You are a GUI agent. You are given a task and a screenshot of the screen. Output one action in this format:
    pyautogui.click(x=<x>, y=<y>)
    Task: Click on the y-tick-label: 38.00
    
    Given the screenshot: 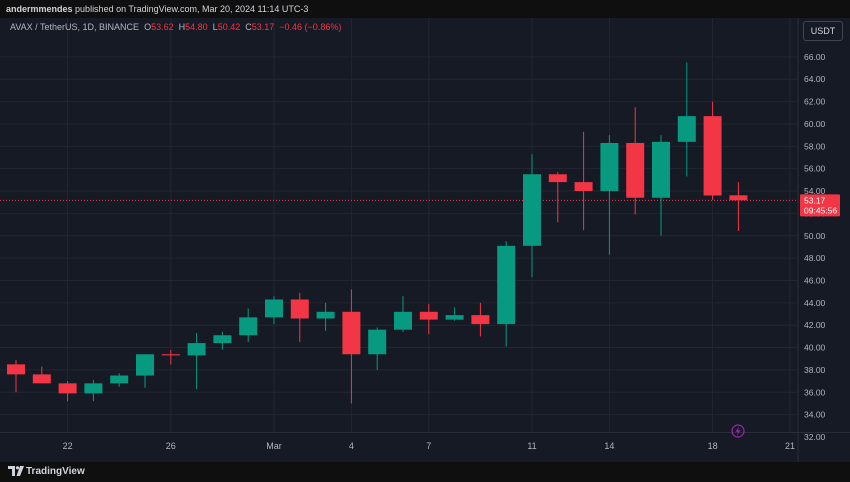 What is the action you would take?
    pyautogui.click(x=815, y=370)
    